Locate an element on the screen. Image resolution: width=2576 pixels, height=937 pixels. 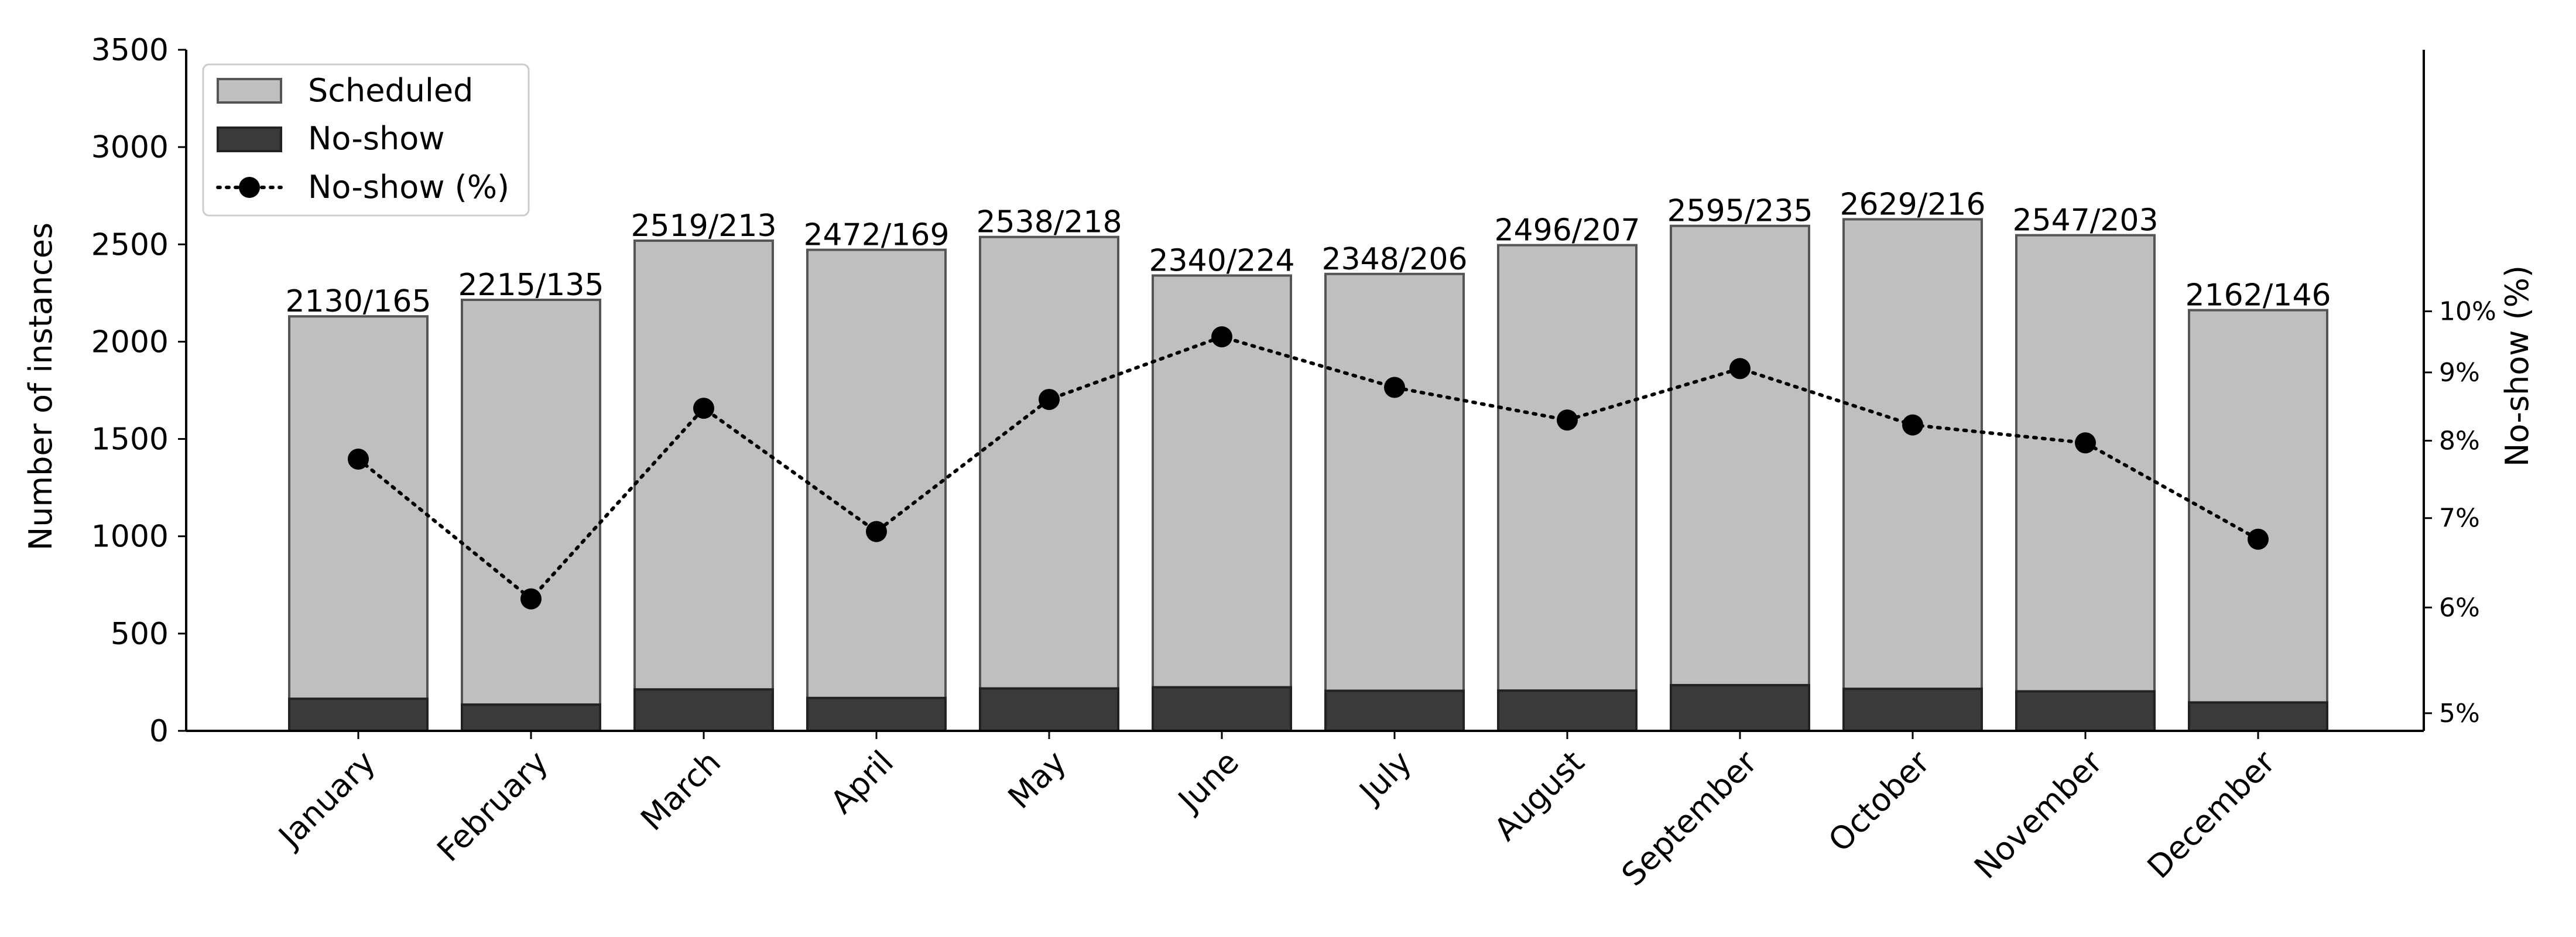
bar-value-label: 2595/235 is located at coordinates (1740, 211).